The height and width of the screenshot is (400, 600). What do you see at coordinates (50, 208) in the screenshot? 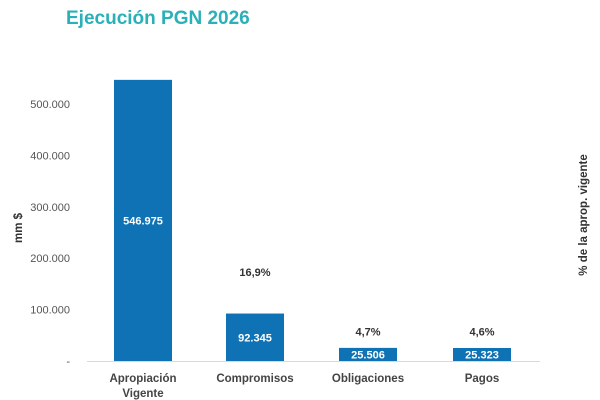
I see `y-tick-label: 300.000` at bounding box center [50, 208].